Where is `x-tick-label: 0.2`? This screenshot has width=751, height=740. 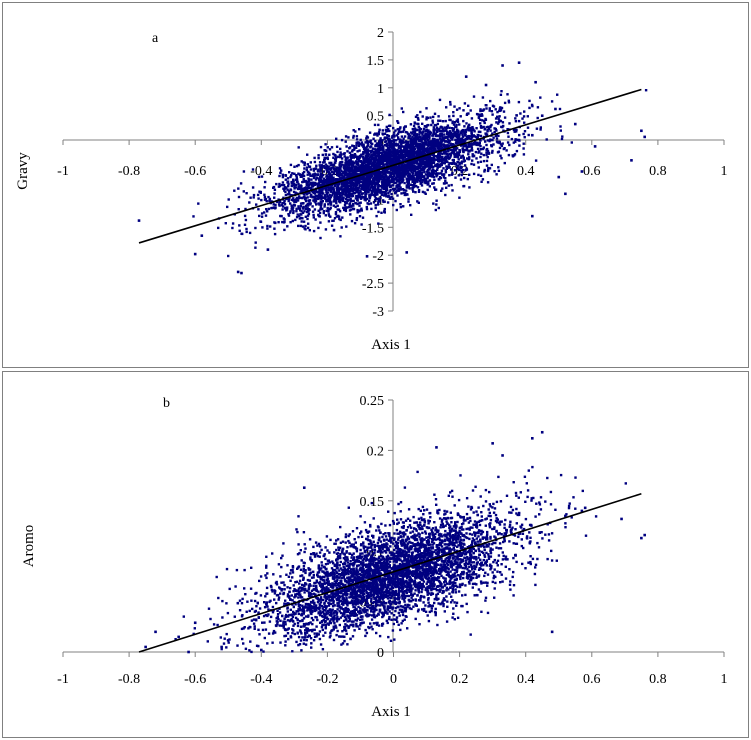 x-tick-label: 0.2 is located at coordinates (460, 679).